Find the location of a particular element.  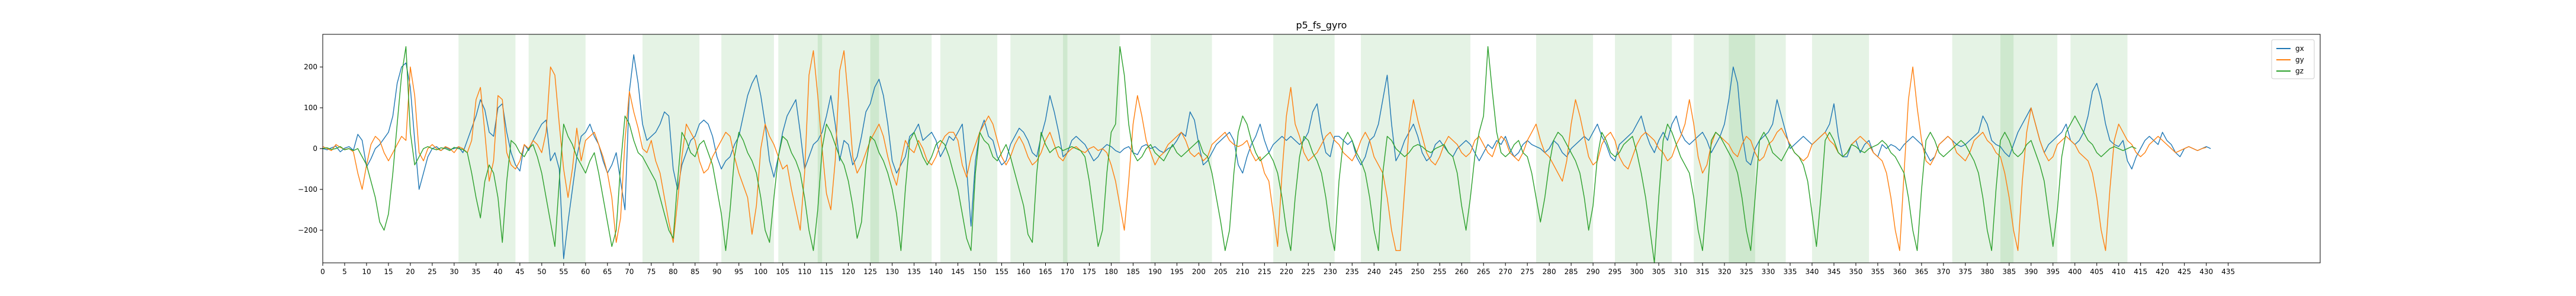

legend-frame is located at coordinates (2293, 59).